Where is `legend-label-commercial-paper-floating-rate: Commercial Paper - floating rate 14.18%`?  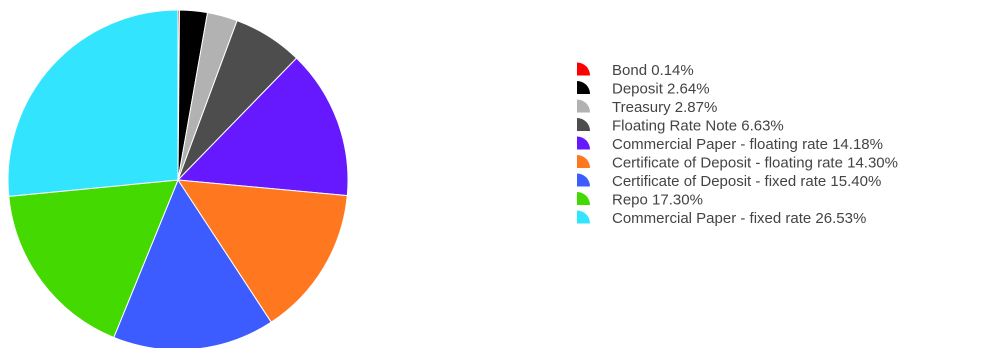 legend-label-commercial-paper-floating-rate: Commercial Paper - floating rate 14.18% is located at coordinates (747, 144).